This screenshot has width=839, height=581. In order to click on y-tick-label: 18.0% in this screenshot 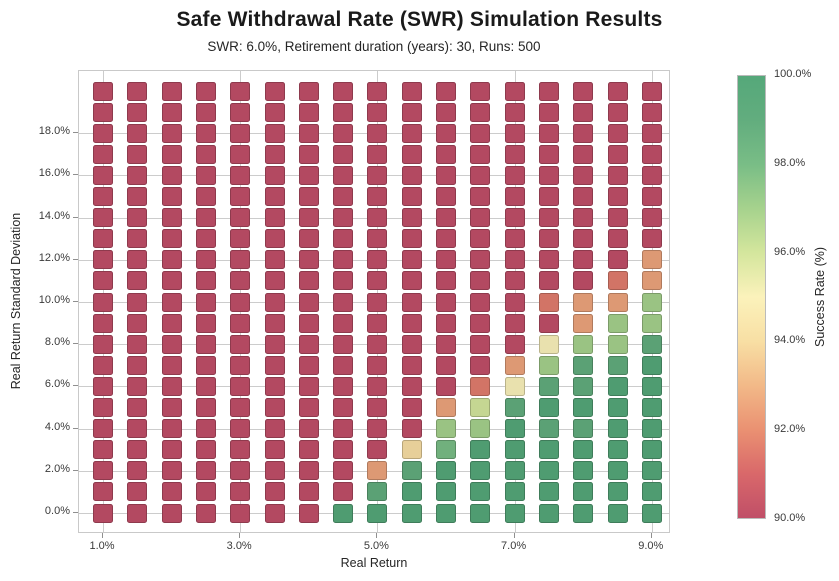, I will do `click(54, 131)`.